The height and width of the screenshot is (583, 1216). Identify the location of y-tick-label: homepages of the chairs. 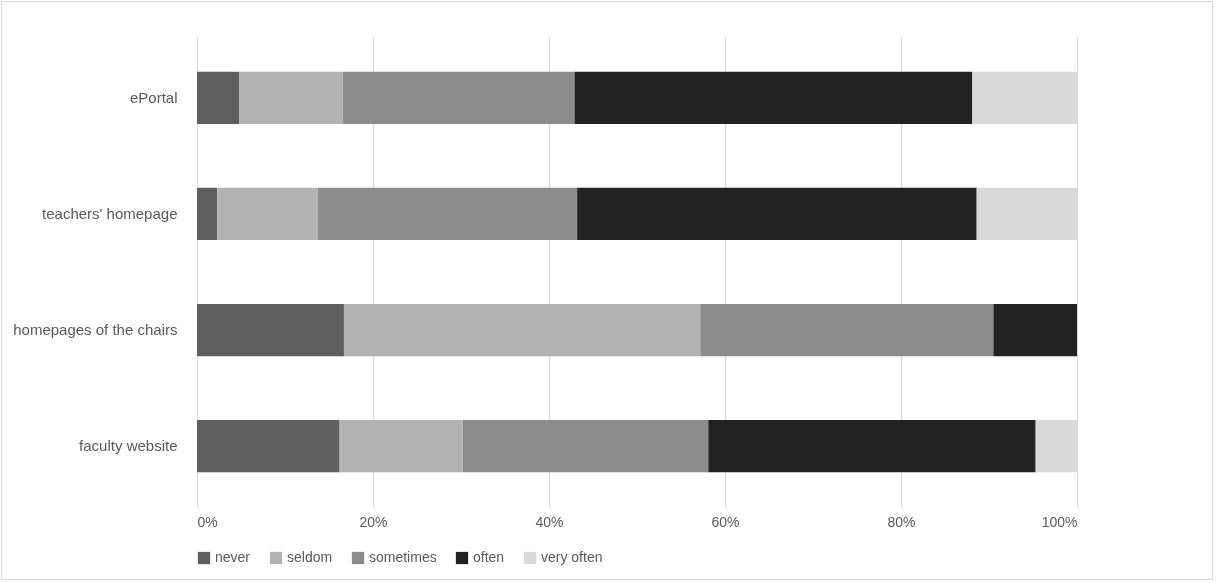
(95, 330).